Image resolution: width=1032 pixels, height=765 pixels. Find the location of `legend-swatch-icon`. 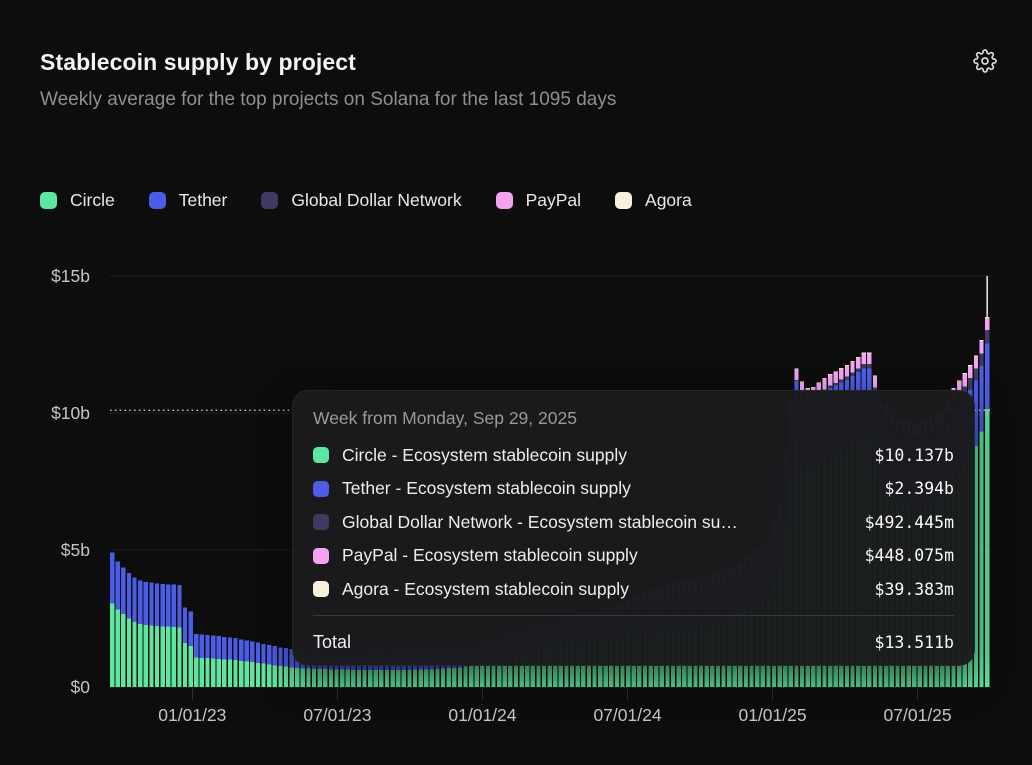

legend-swatch-icon is located at coordinates (504, 200).